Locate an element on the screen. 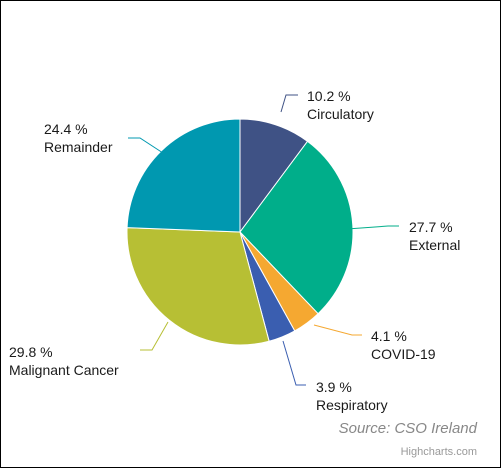 This screenshot has width=501, height=468. connector-circulatory is located at coordinates (289, 103).